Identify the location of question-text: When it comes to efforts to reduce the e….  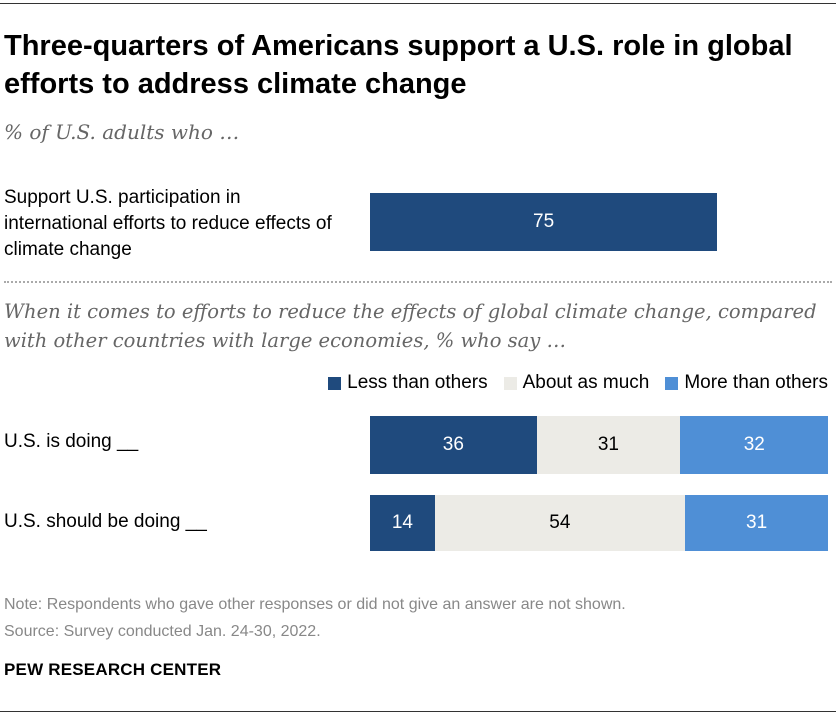
(410, 326).